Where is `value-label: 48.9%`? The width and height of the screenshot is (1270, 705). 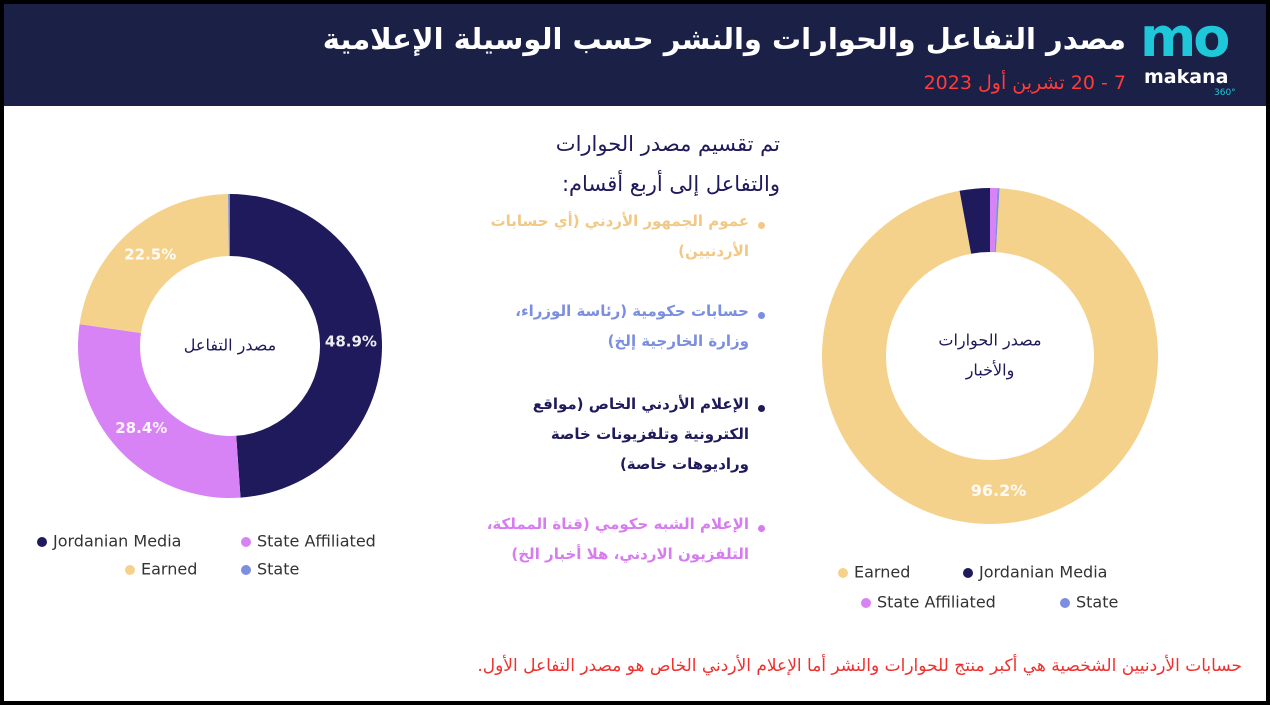
value-label: 48.9% is located at coordinates (351, 341).